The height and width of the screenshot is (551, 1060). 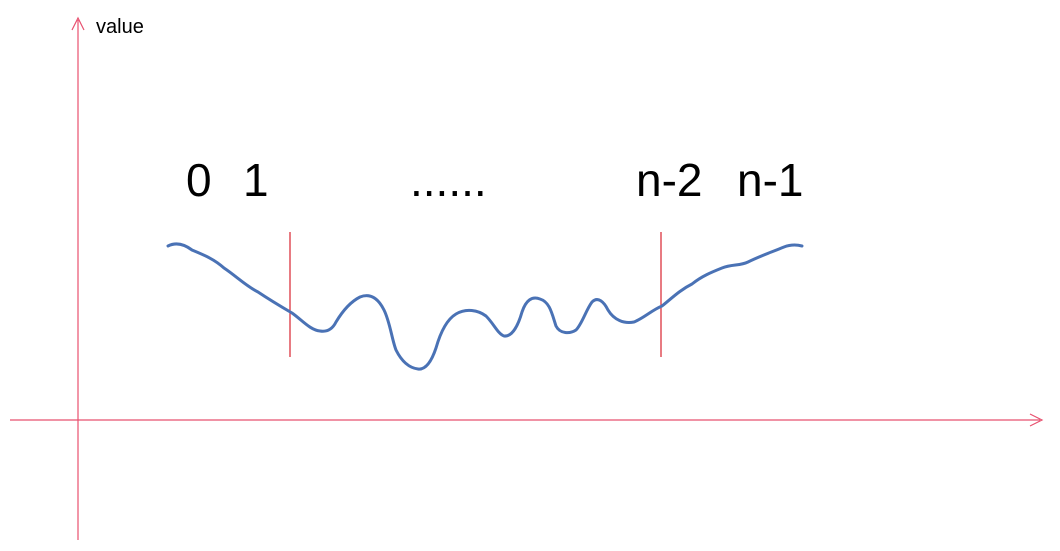 I want to click on y-axis-label: value, so click(x=120, y=27).